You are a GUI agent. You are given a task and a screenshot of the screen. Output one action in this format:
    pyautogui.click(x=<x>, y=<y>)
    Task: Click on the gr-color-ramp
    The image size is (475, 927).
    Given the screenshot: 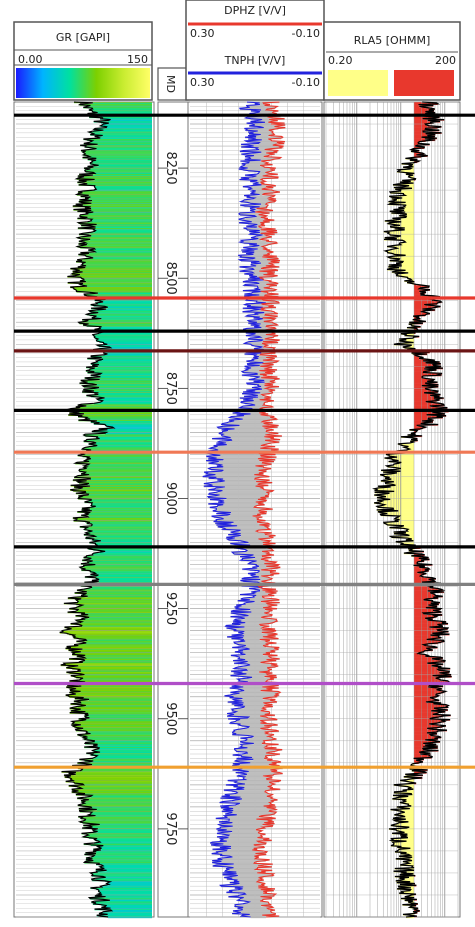 What is the action you would take?
    pyautogui.click(x=83, y=83)
    